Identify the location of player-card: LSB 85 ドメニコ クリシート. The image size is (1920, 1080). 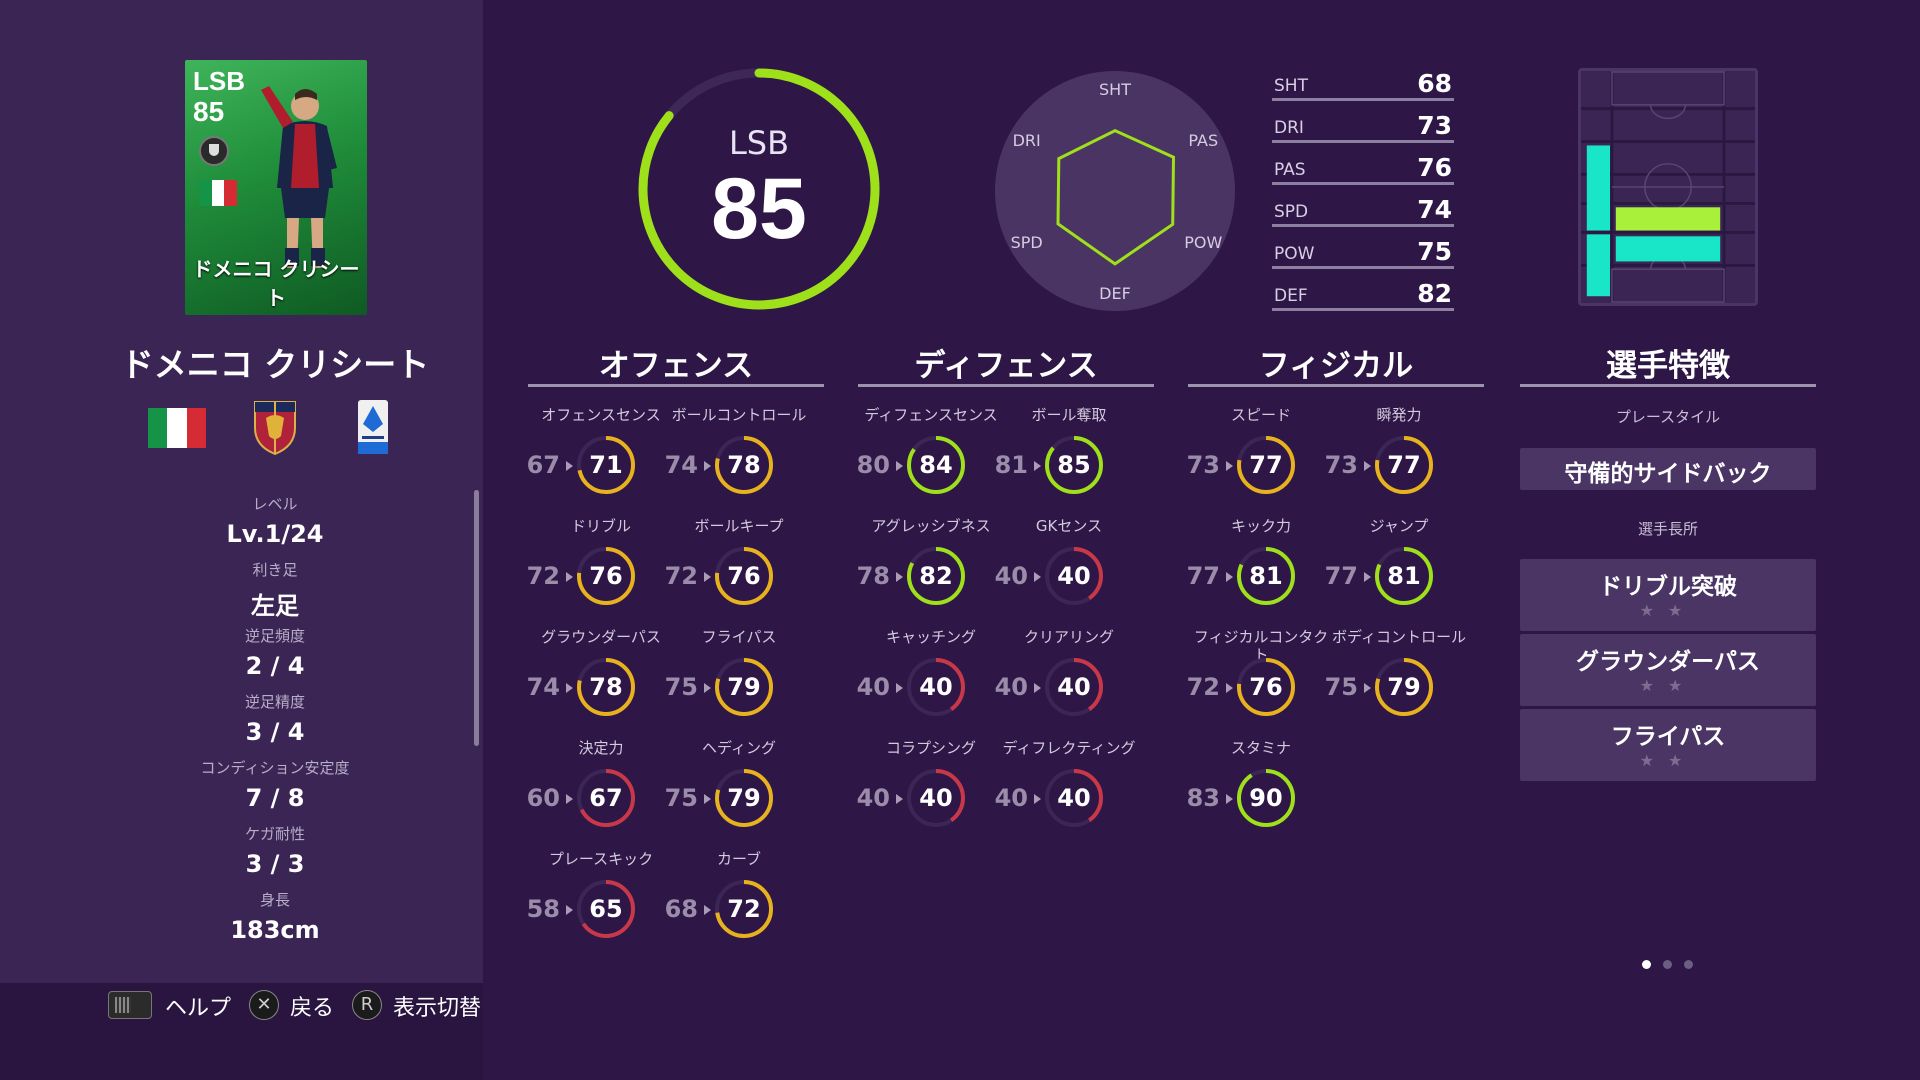
(276, 187).